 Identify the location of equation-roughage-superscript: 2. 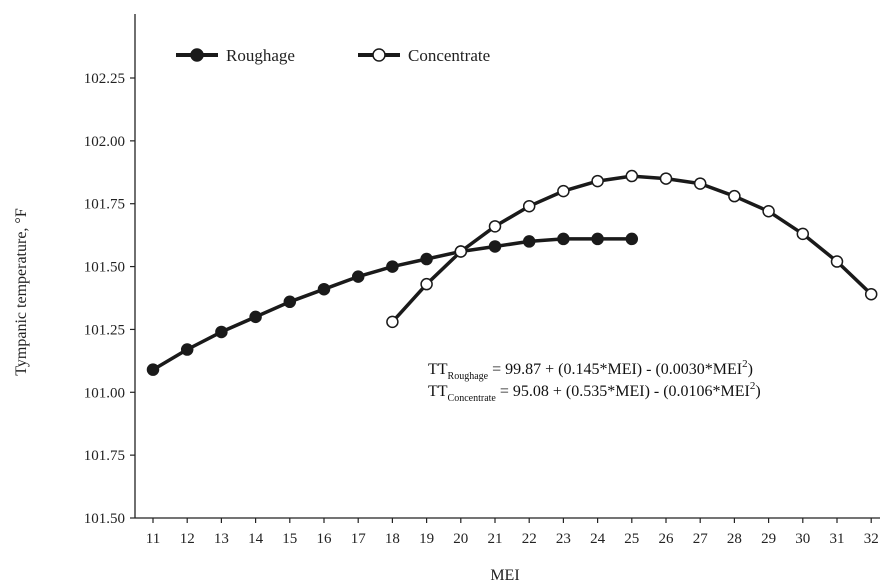
(745, 364).